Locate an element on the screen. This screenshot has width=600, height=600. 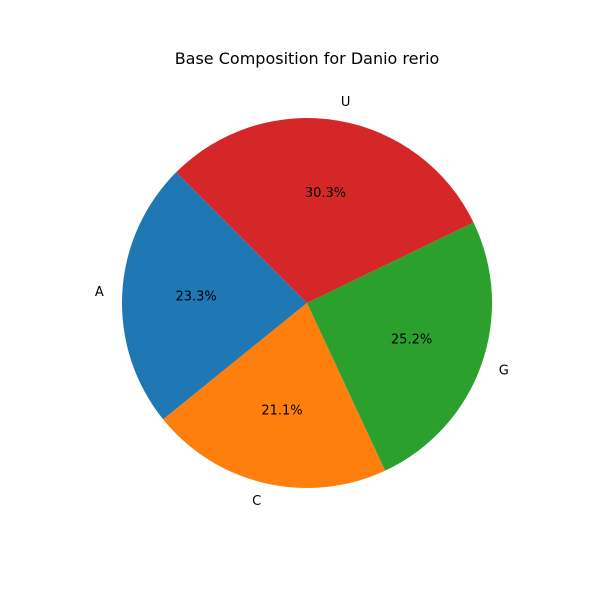
slice-percent-u: 30.3% is located at coordinates (325, 193).